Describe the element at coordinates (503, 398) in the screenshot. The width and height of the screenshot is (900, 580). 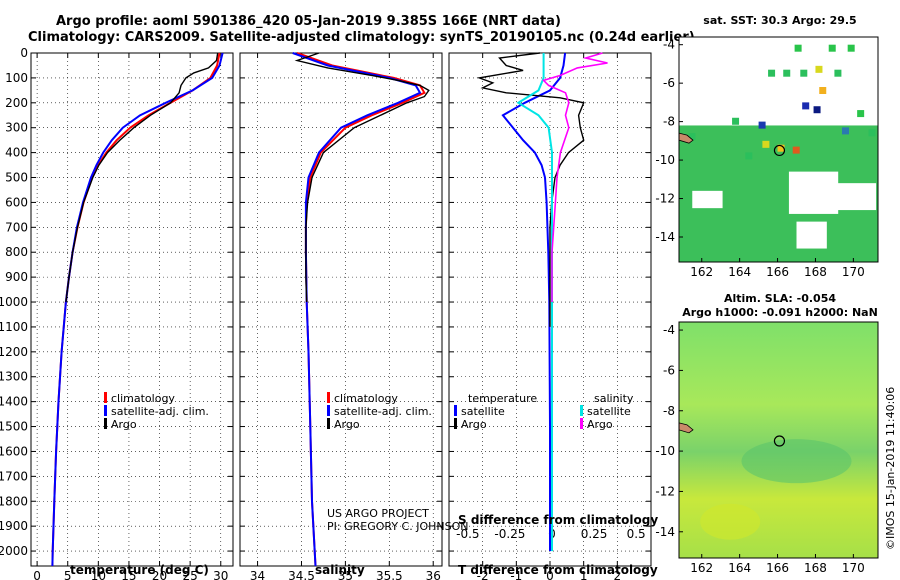
I see `legend-heading: temperature` at that location.